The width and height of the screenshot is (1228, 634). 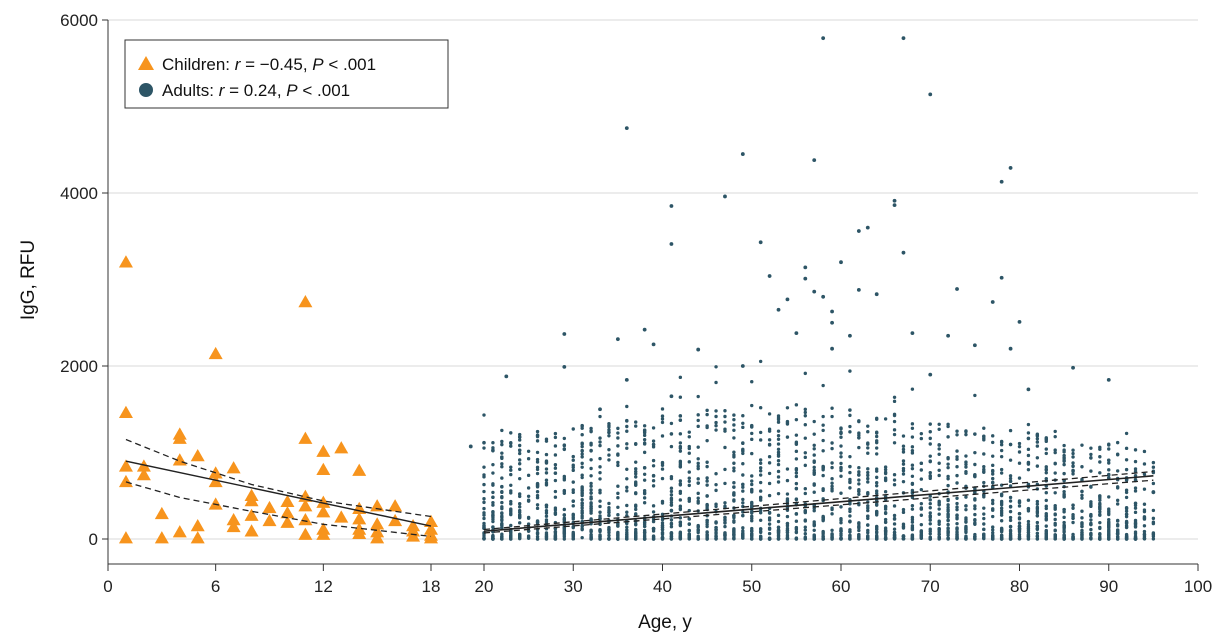 What do you see at coordinates (286, 74) in the screenshot?
I see `legend-box` at bounding box center [286, 74].